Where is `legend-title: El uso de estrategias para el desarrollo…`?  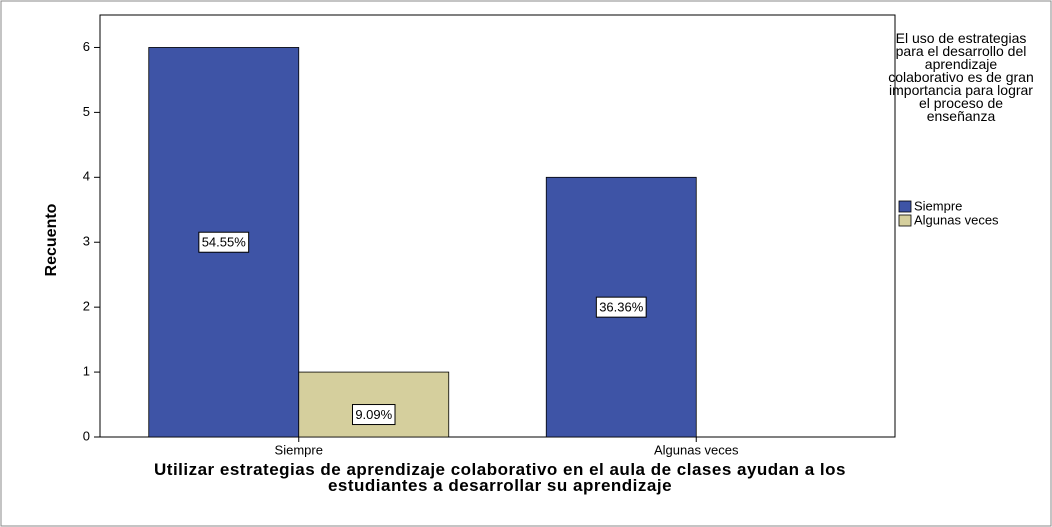
legend-title: El uso de estrategias para el desarrollo… is located at coordinates (961, 77).